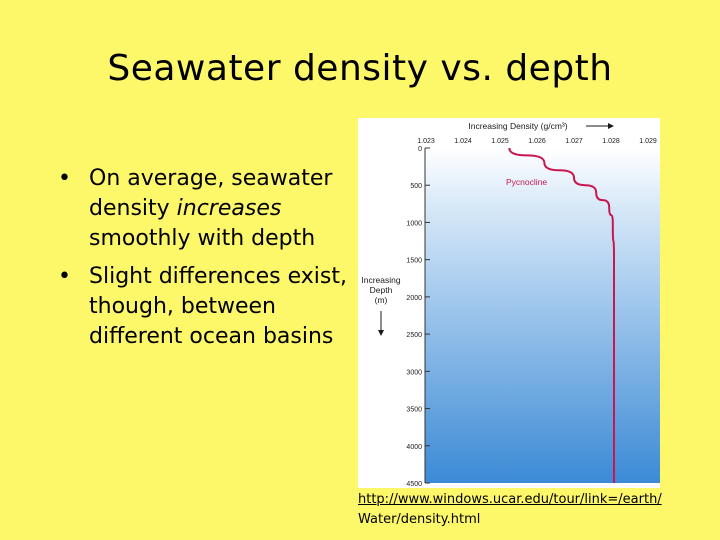 This screenshot has width=720, height=540. What do you see at coordinates (574, 141) in the screenshot?
I see `x-tick-label: 1.027` at bounding box center [574, 141].